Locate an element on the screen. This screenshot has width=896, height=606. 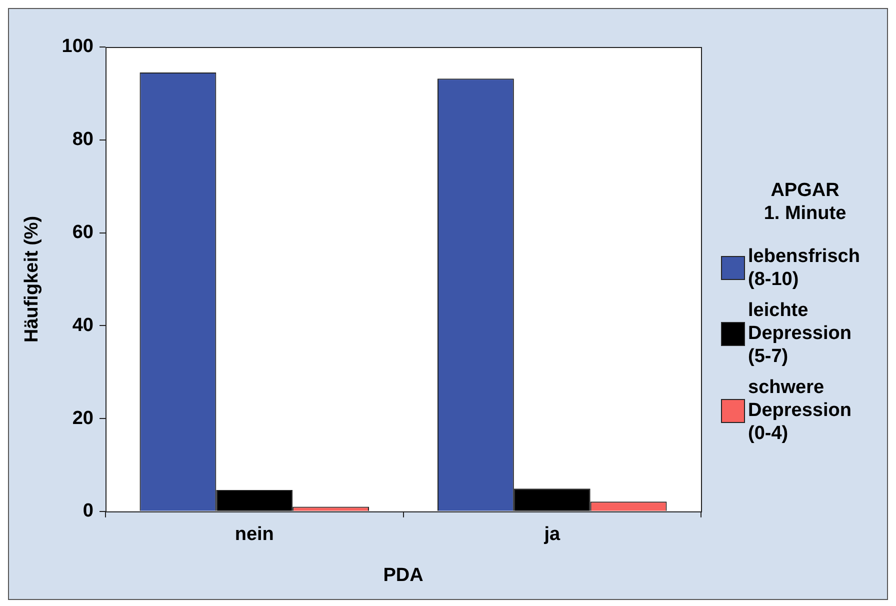
legend-label: schwere Depression (0-4) is located at coordinates (800, 410).